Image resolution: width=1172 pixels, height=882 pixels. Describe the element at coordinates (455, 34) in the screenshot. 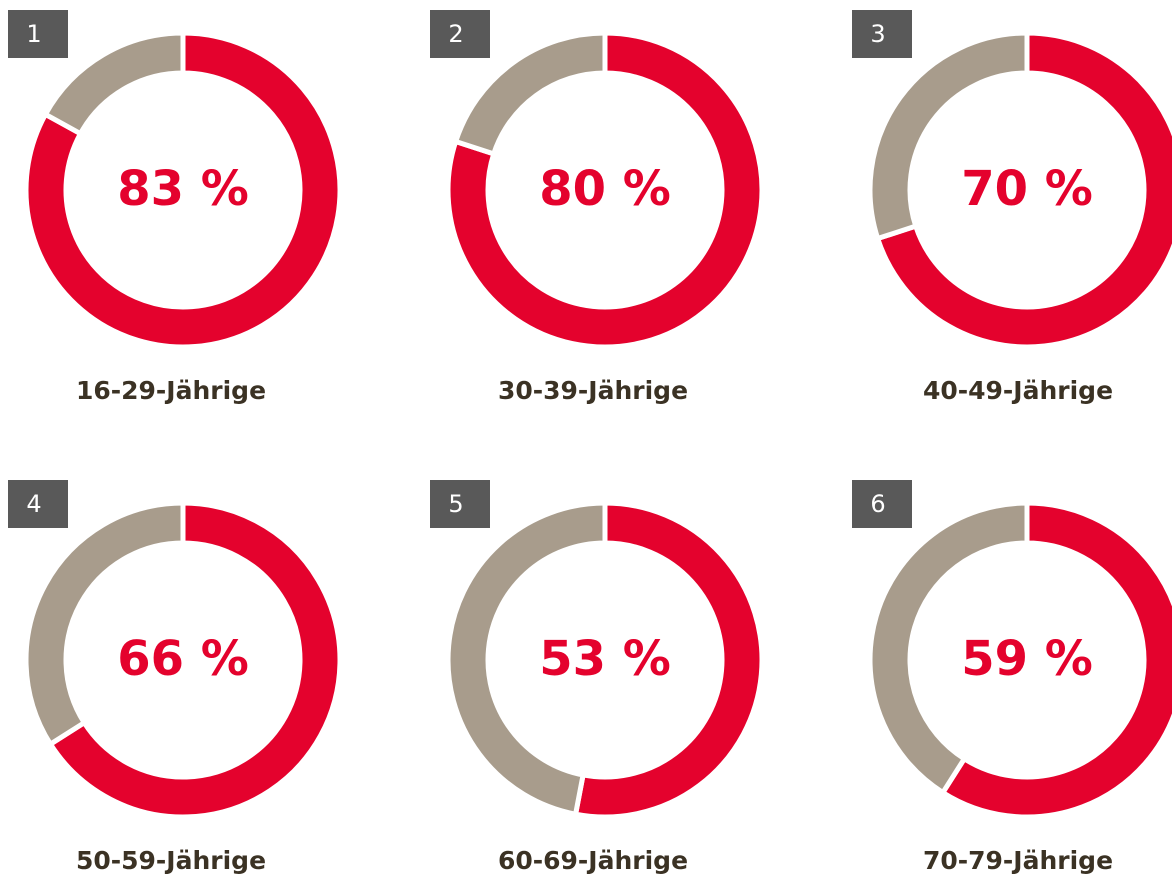

I see `badge-number: 2` at that location.